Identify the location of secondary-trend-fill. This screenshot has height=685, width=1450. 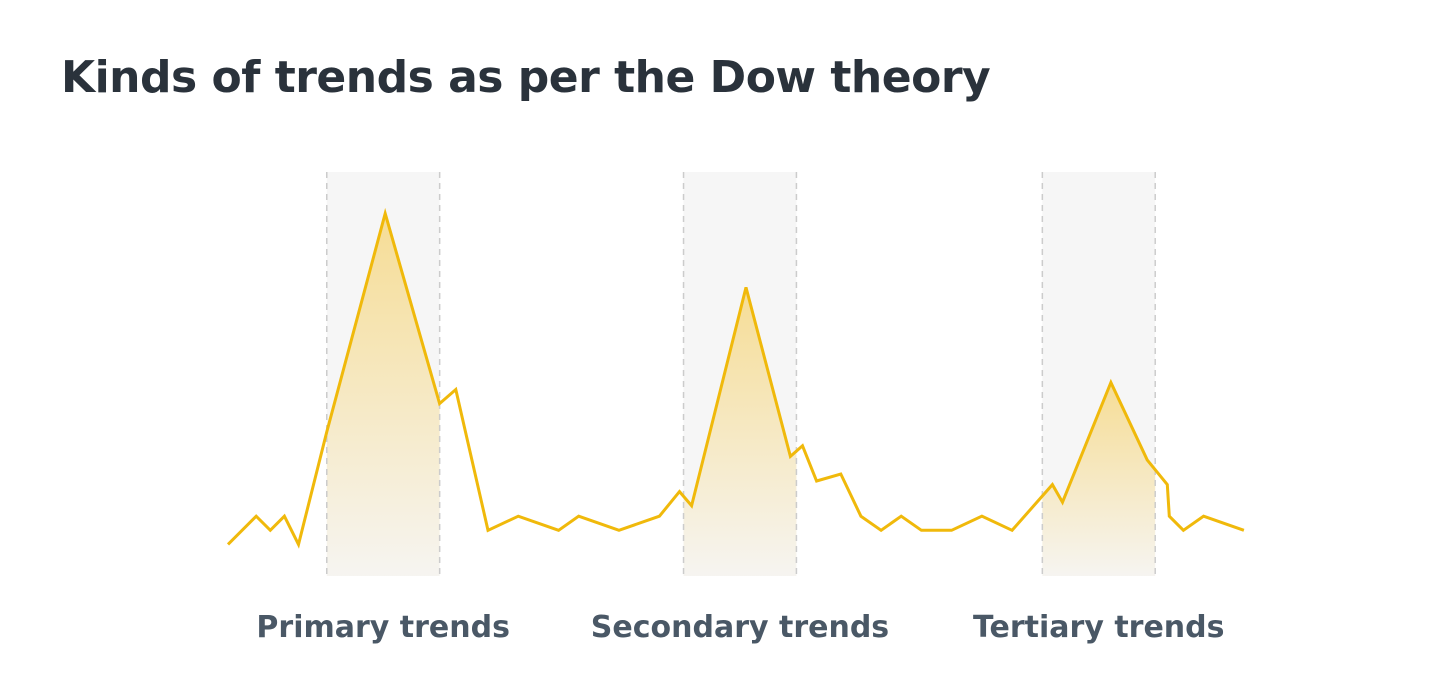
(740, 431).